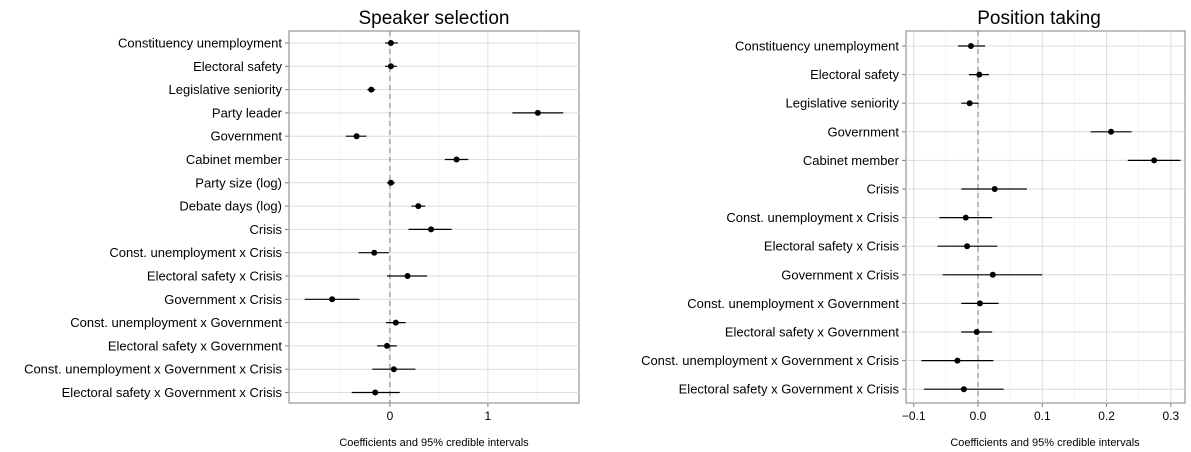 This screenshot has height=452, width=1191. Describe the element at coordinates (390, 416) in the screenshot. I see `x-tick-label: 0` at that location.